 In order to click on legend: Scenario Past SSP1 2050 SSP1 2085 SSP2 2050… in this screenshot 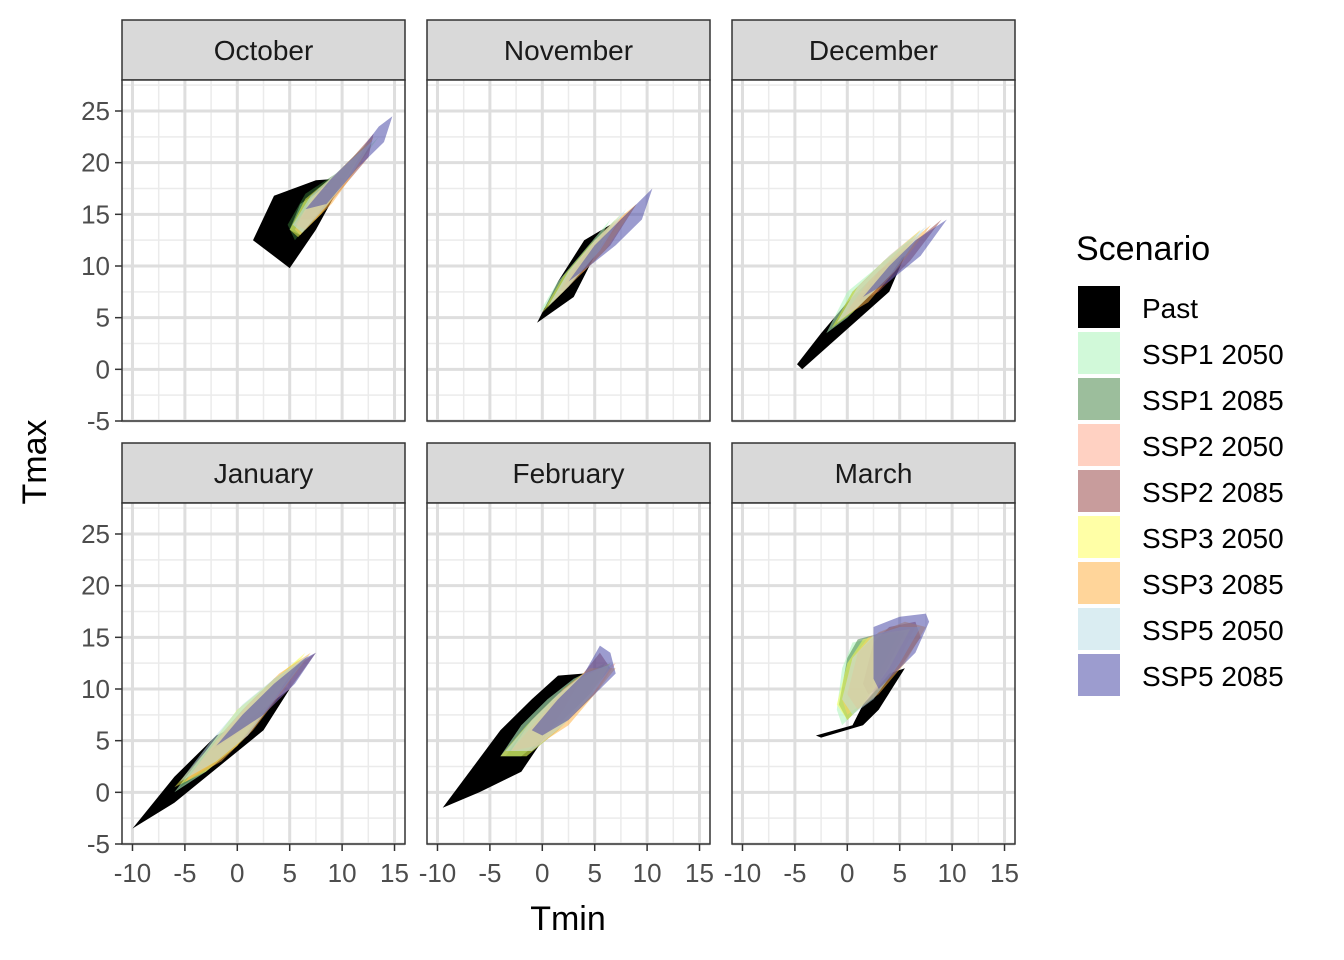, I will do `click(1180, 463)`.